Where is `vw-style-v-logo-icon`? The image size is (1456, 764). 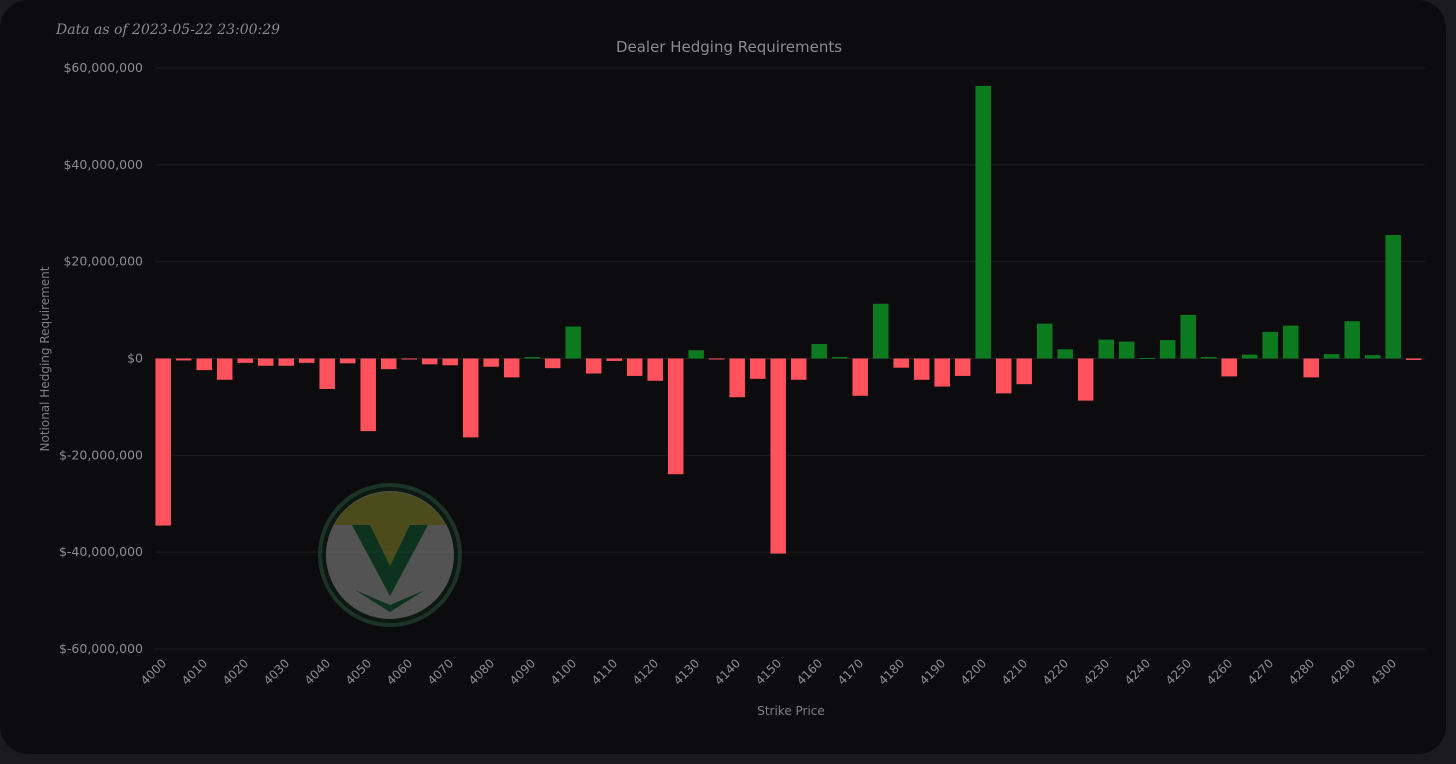 vw-style-v-logo-icon is located at coordinates (390, 555).